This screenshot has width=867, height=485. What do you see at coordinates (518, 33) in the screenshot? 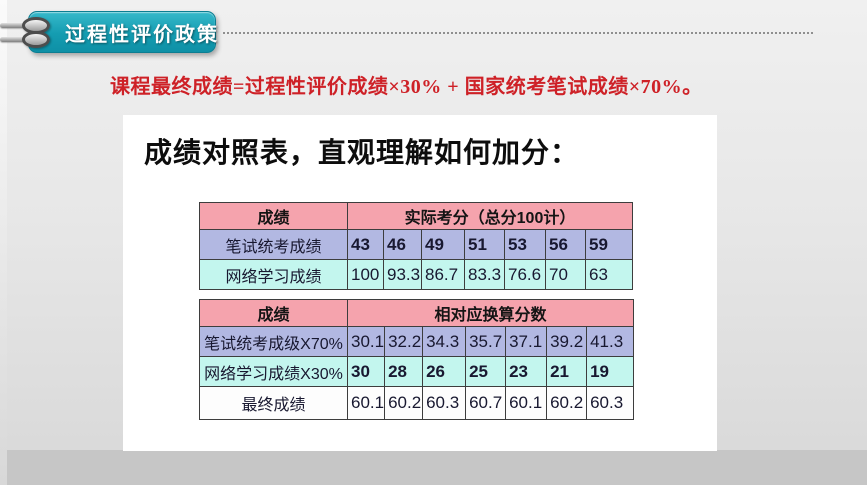
I see `header-dotted-line` at bounding box center [518, 33].